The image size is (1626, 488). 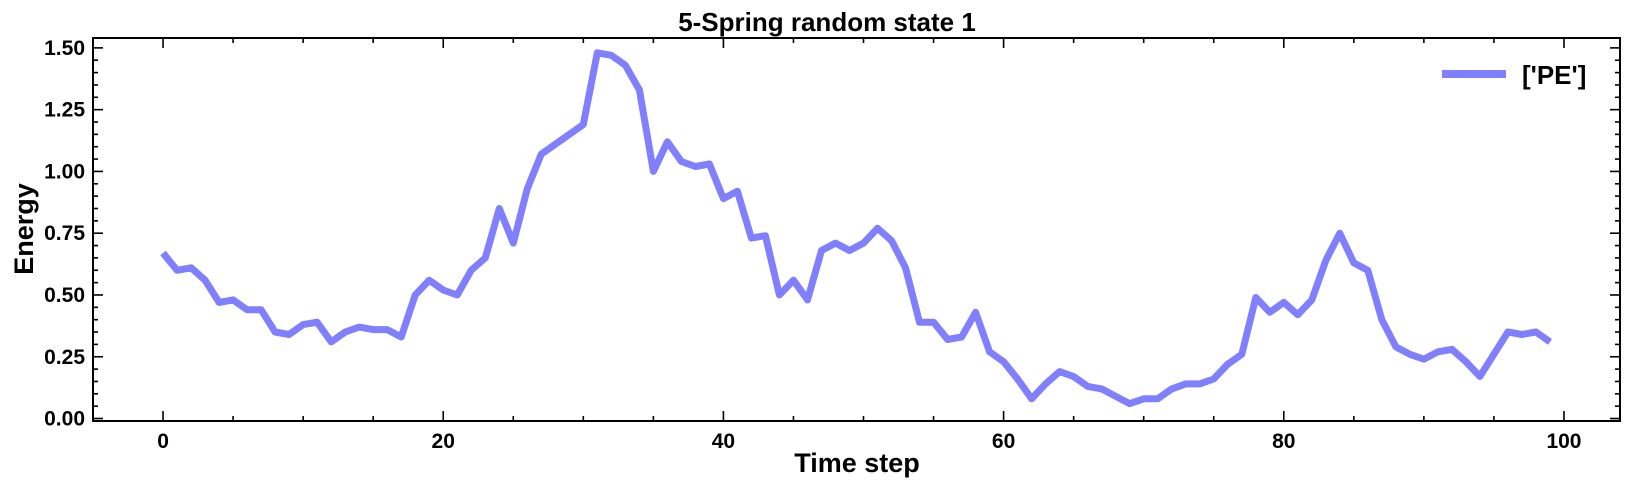 What do you see at coordinates (443, 441) in the screenshot?
I see `x-tick-label: 20` at bounding box center [443, 441].